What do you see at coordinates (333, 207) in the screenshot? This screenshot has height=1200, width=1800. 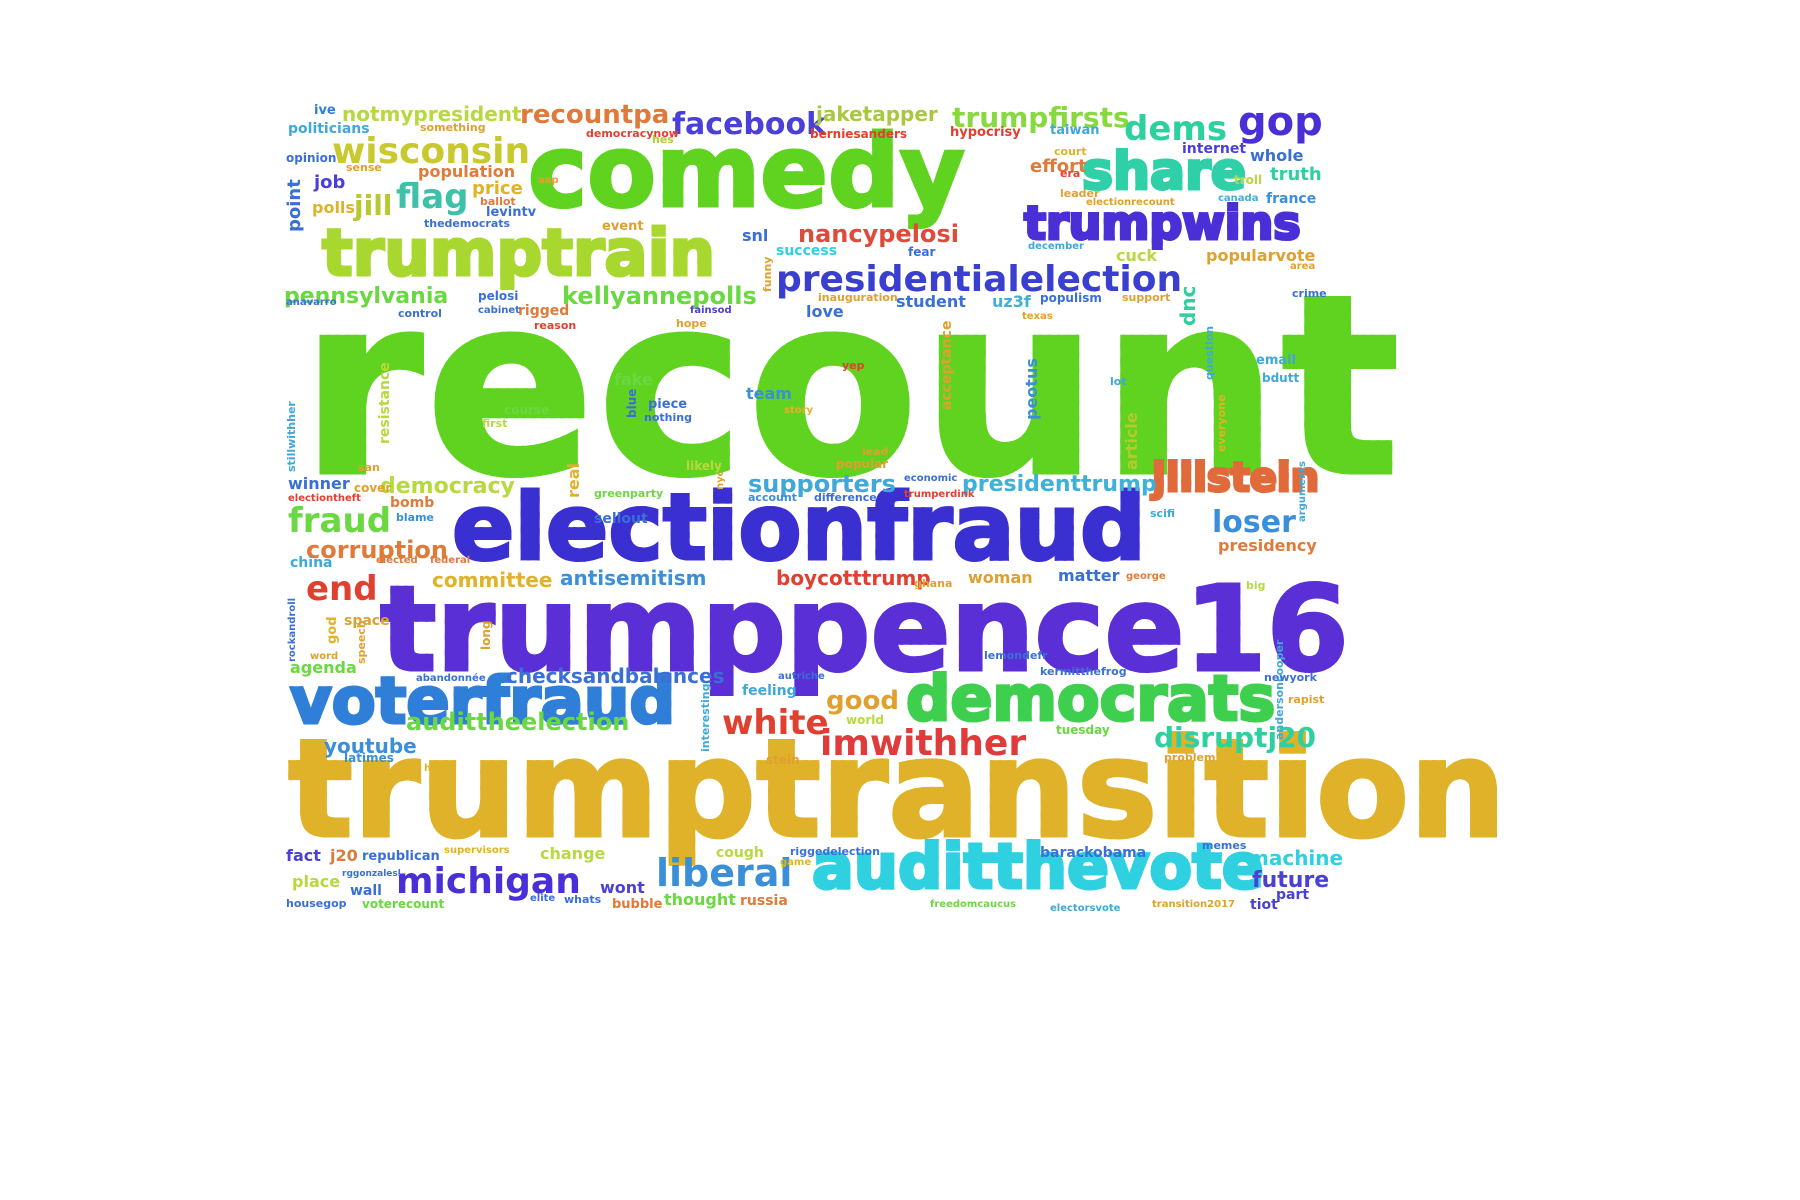 I see `small-word: polls` at bounding box center [333, 207].